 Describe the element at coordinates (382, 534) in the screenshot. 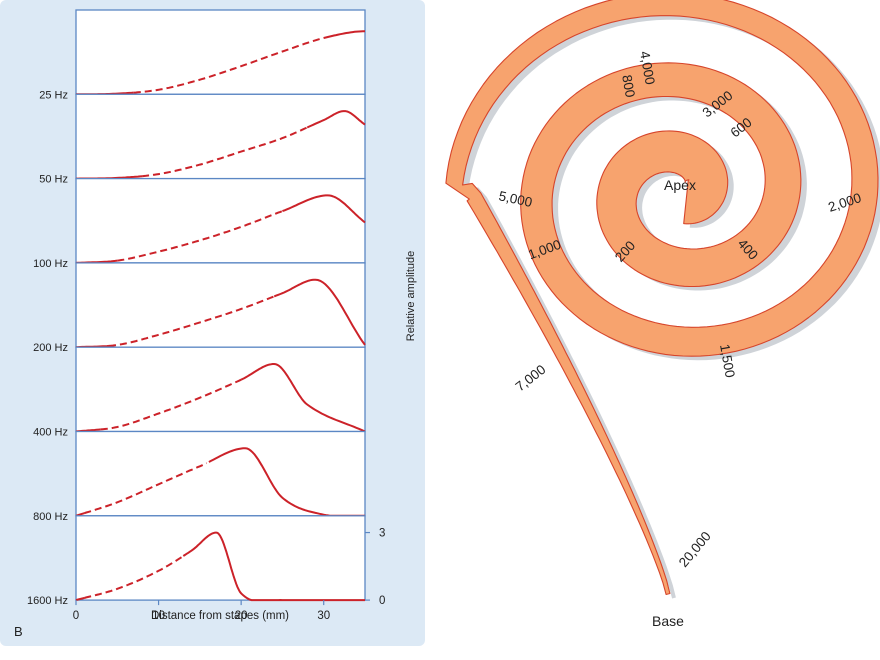

I see `y-tick-label: 3` at that location.